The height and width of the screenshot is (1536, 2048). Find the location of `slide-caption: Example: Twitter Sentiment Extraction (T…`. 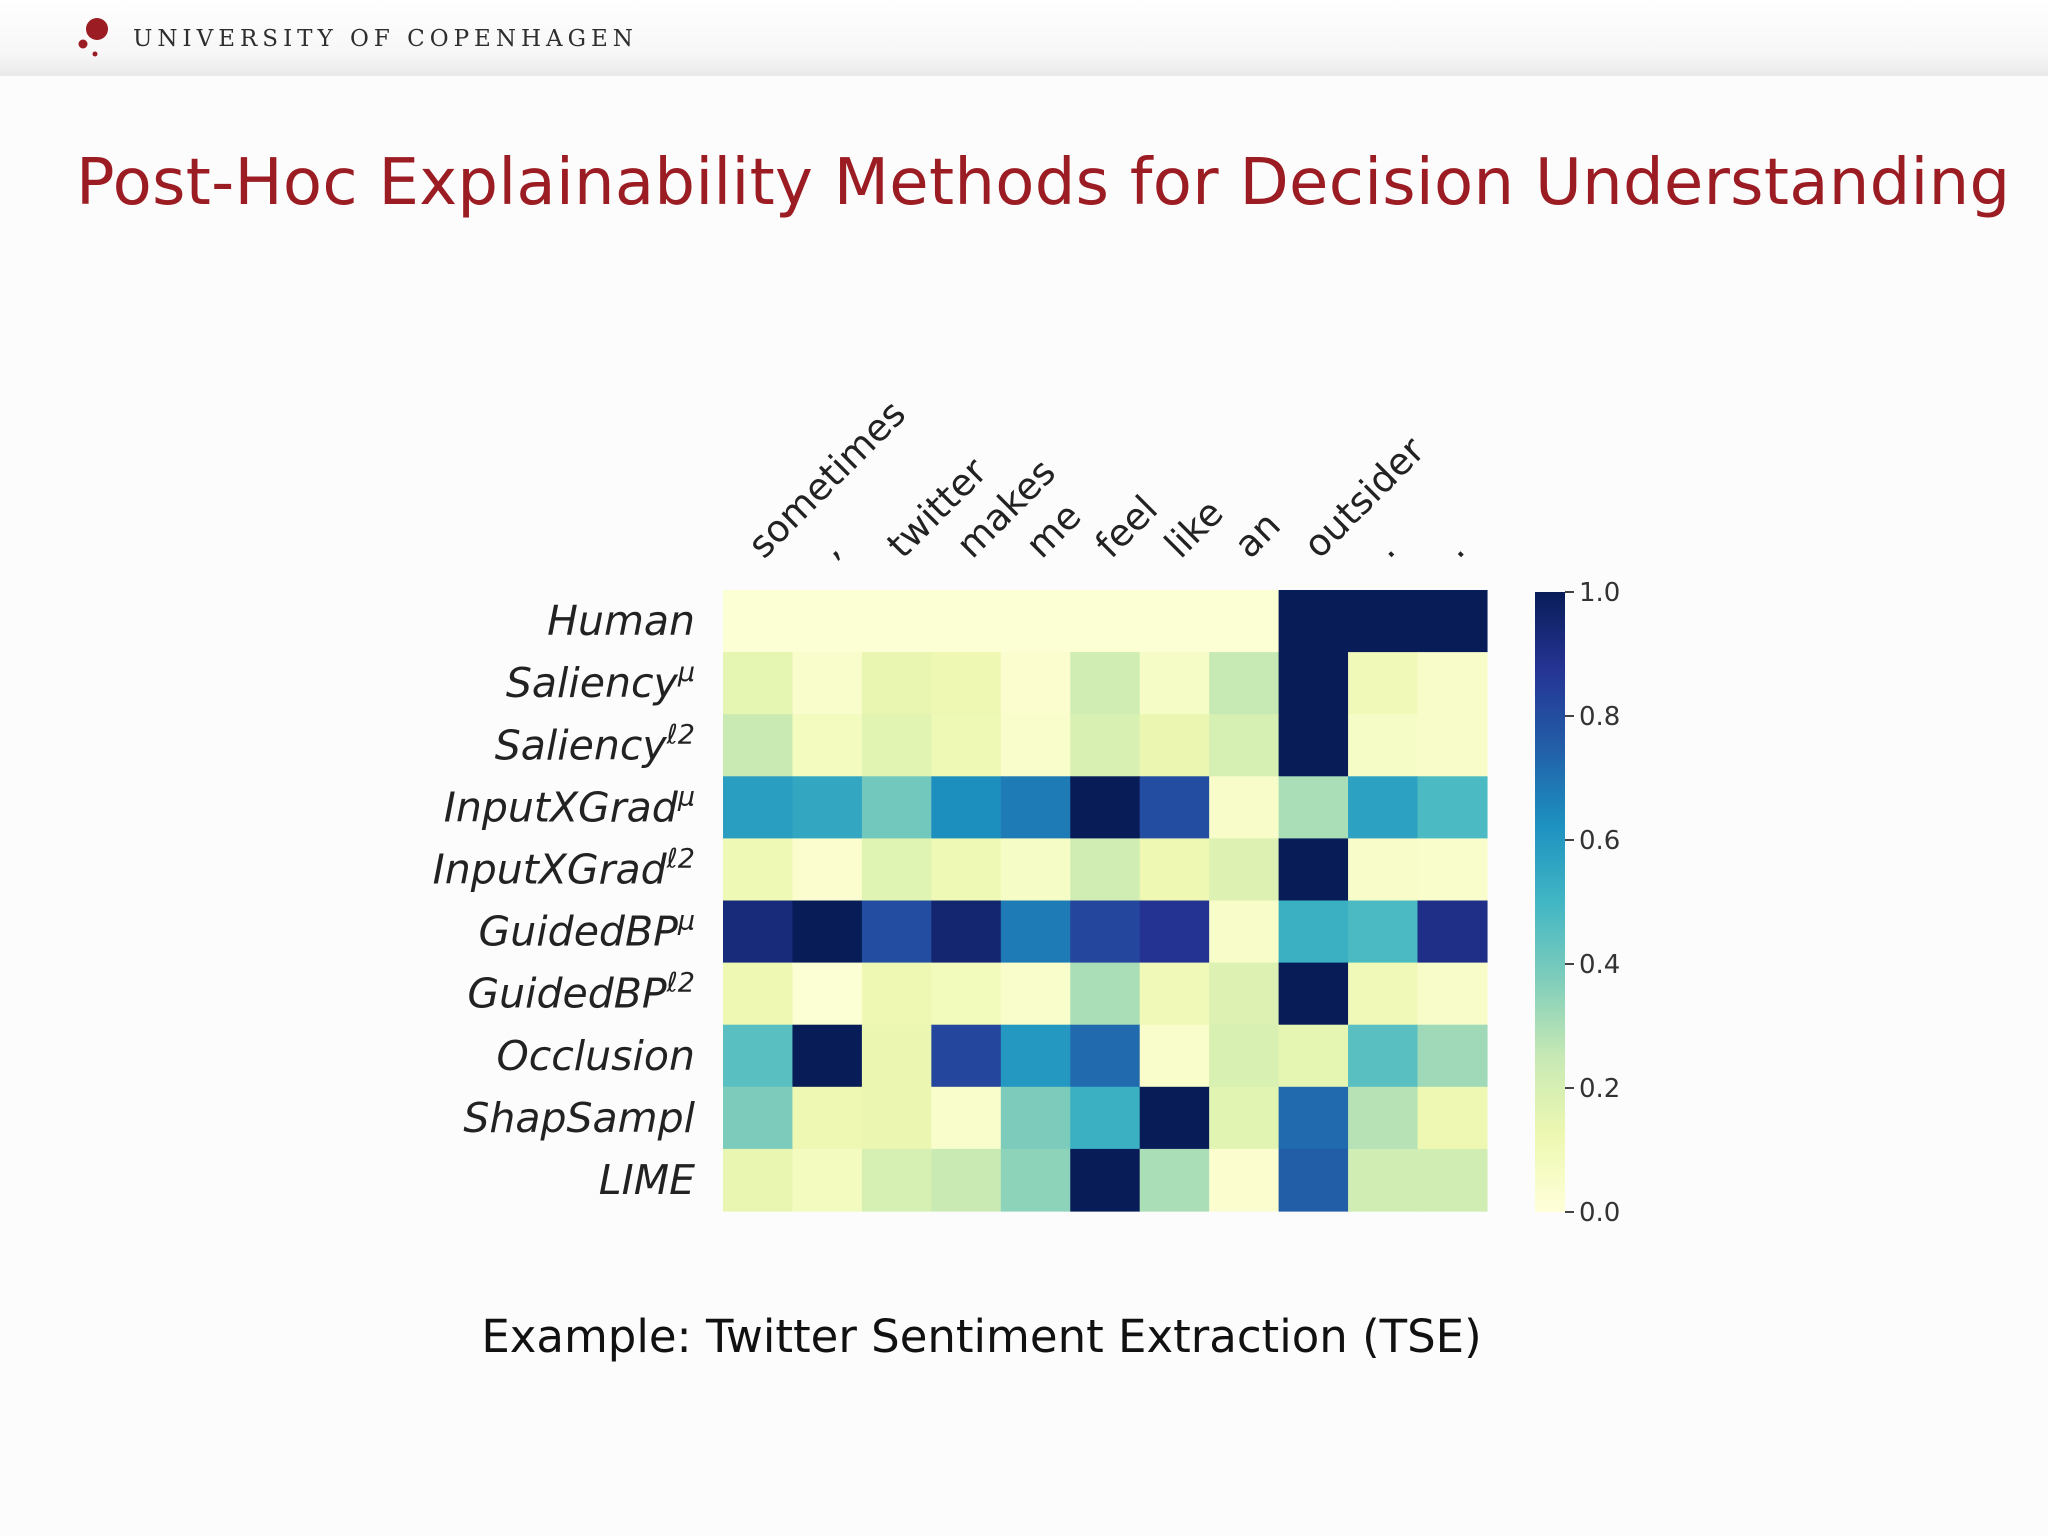

slide-caption: Example: Twitter Sentiment Extraction (T… is located at coordinates (981, 1336).